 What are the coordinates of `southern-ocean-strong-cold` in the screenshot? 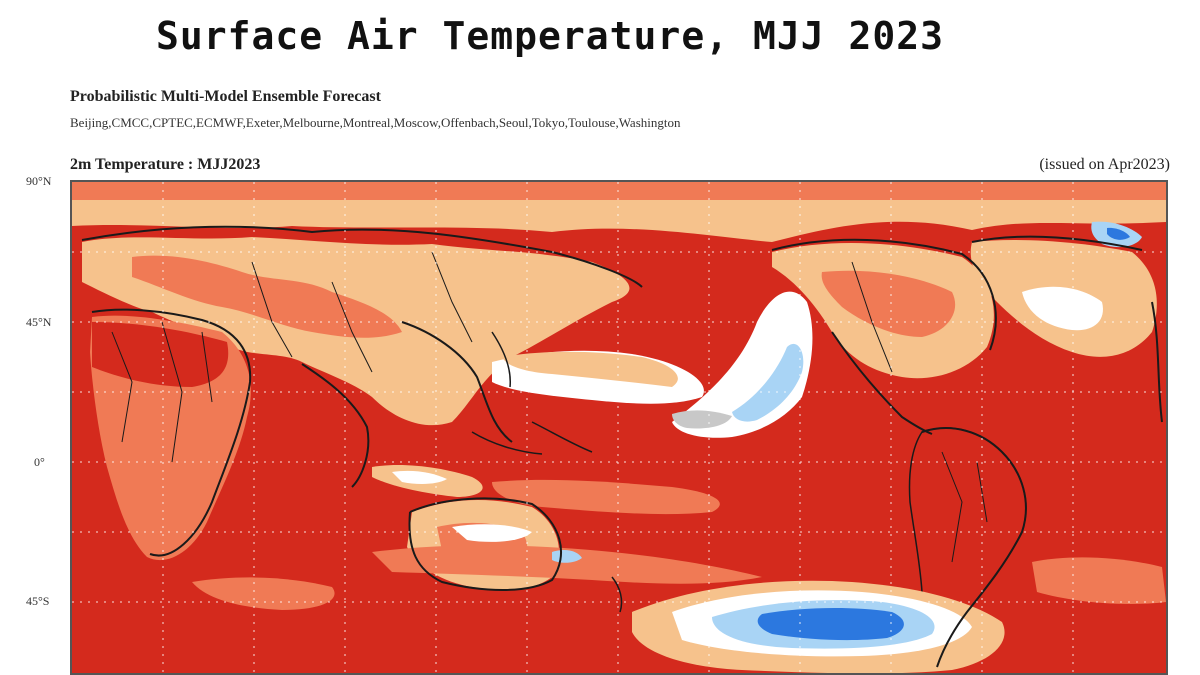 It's located at (830, 624).